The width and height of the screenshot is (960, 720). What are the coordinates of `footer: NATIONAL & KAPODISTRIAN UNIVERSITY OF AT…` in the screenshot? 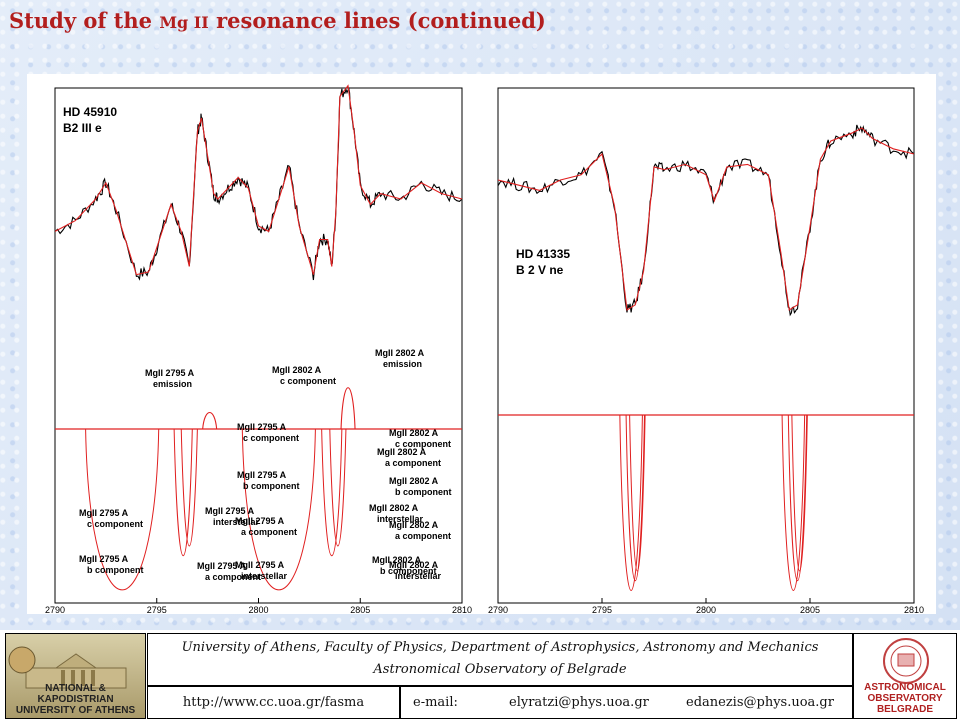 It's located at (480, 675).